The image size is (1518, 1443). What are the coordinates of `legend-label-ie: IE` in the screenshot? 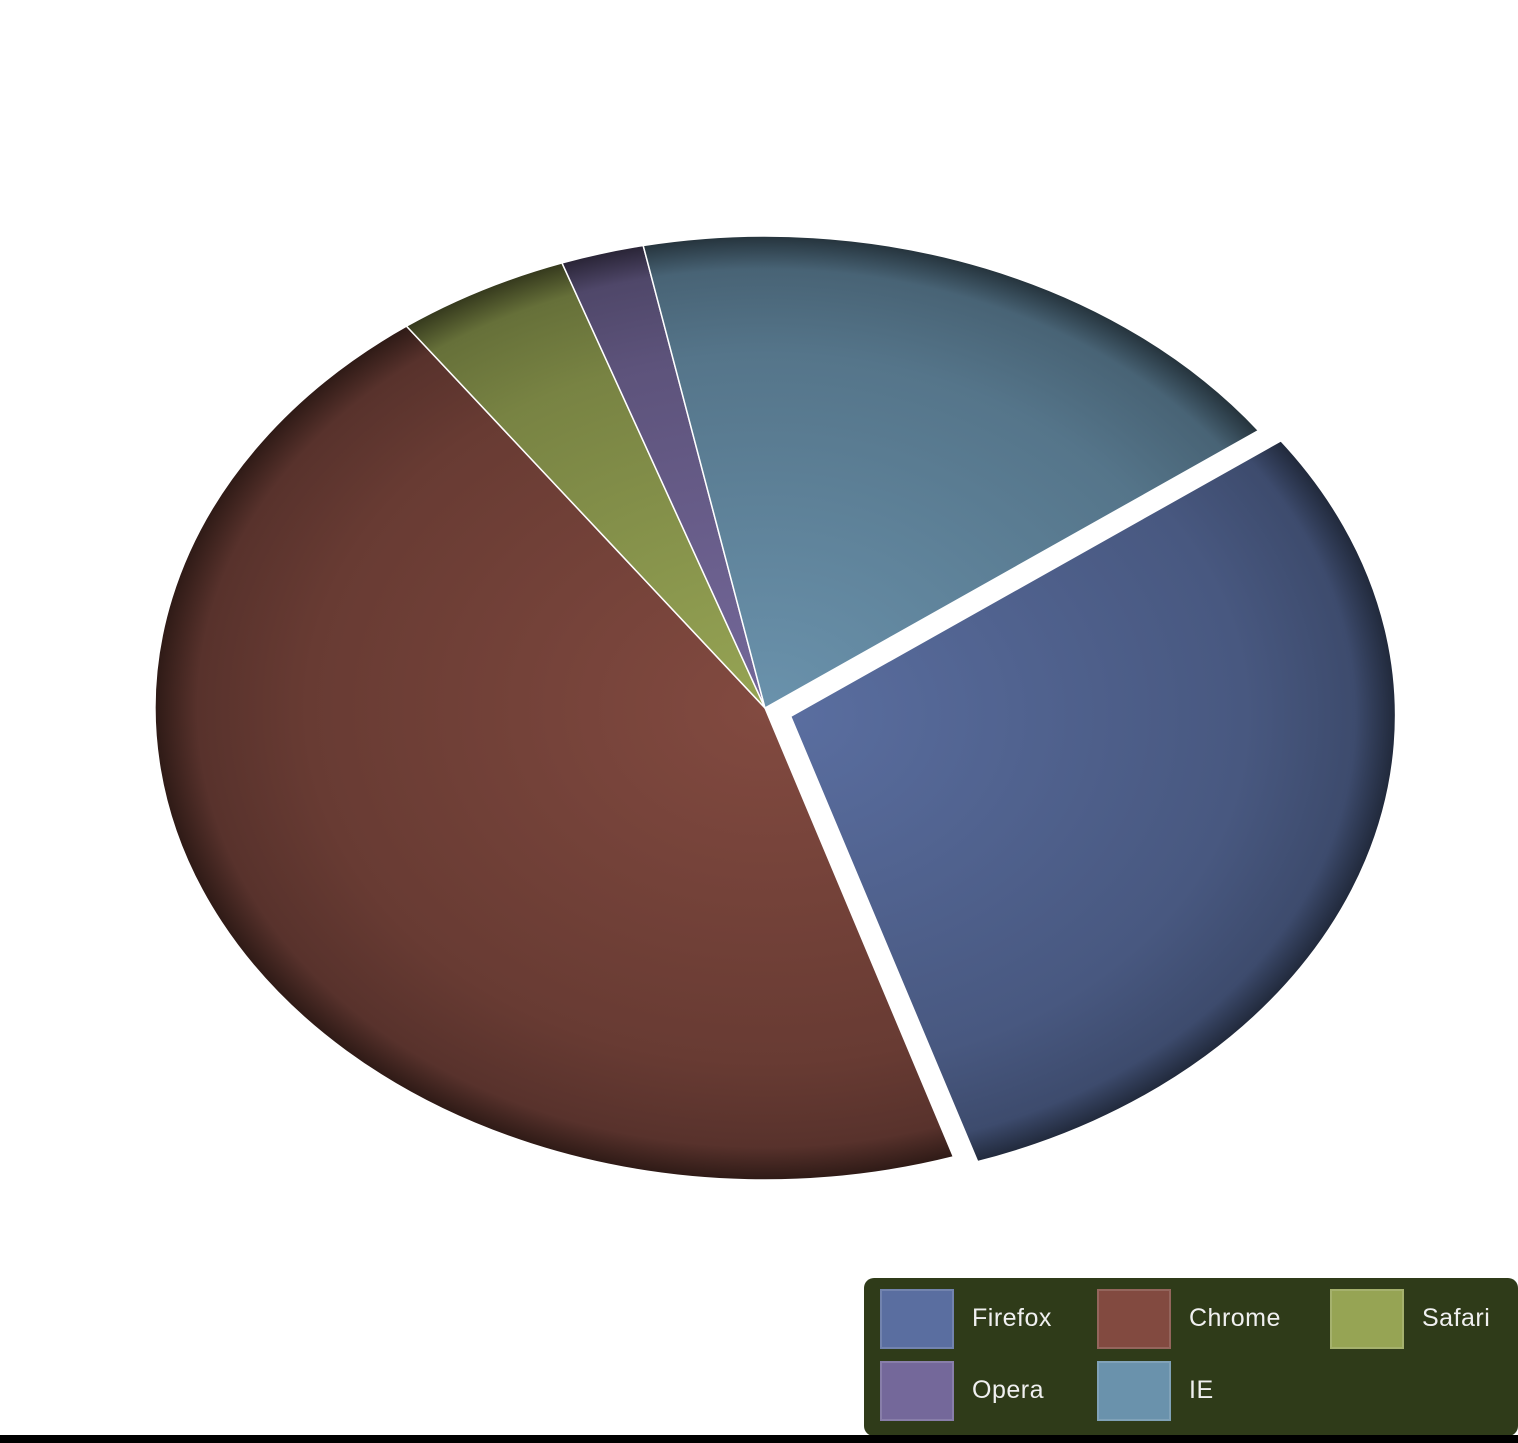 It's located at (1201, 1390).